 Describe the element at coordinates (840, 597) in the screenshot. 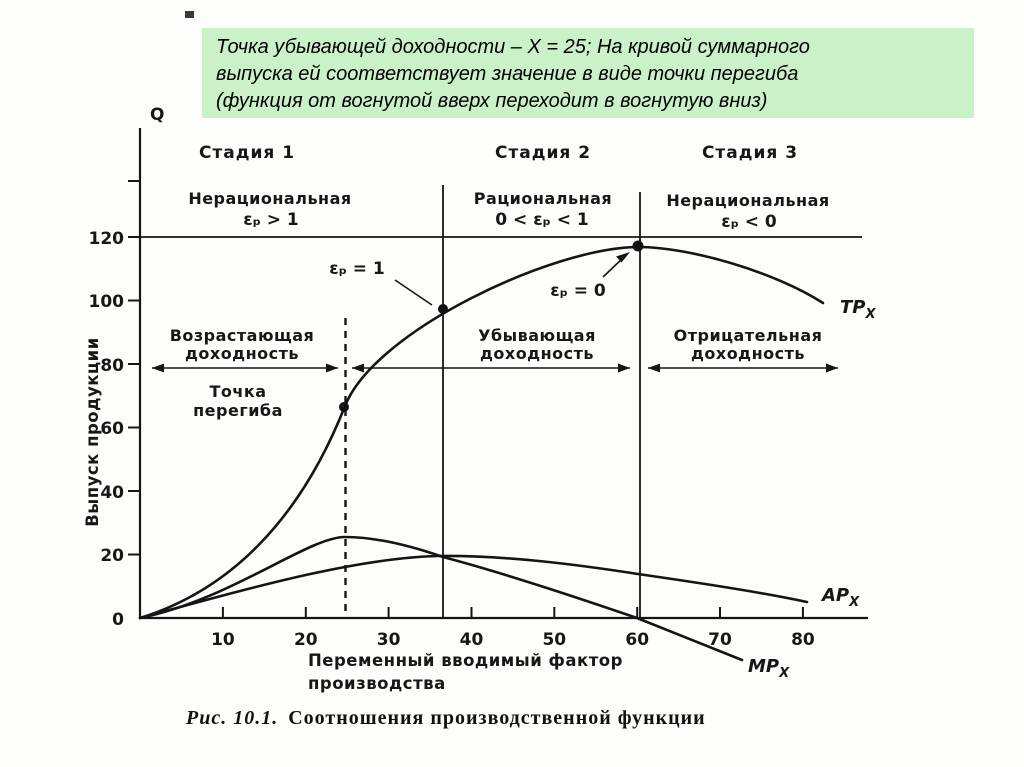

I see `ap-curve-label: APX` at that location.